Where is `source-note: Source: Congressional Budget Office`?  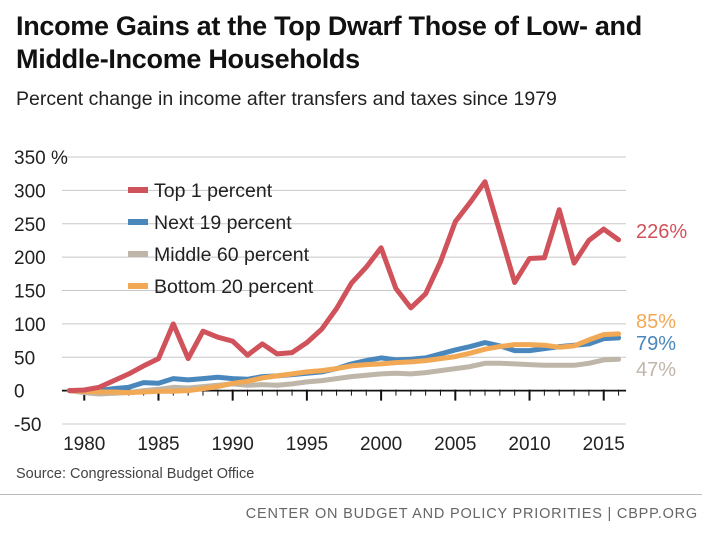
source-note: Source: Congressional Budget Office is located at coordinates (135, 474).